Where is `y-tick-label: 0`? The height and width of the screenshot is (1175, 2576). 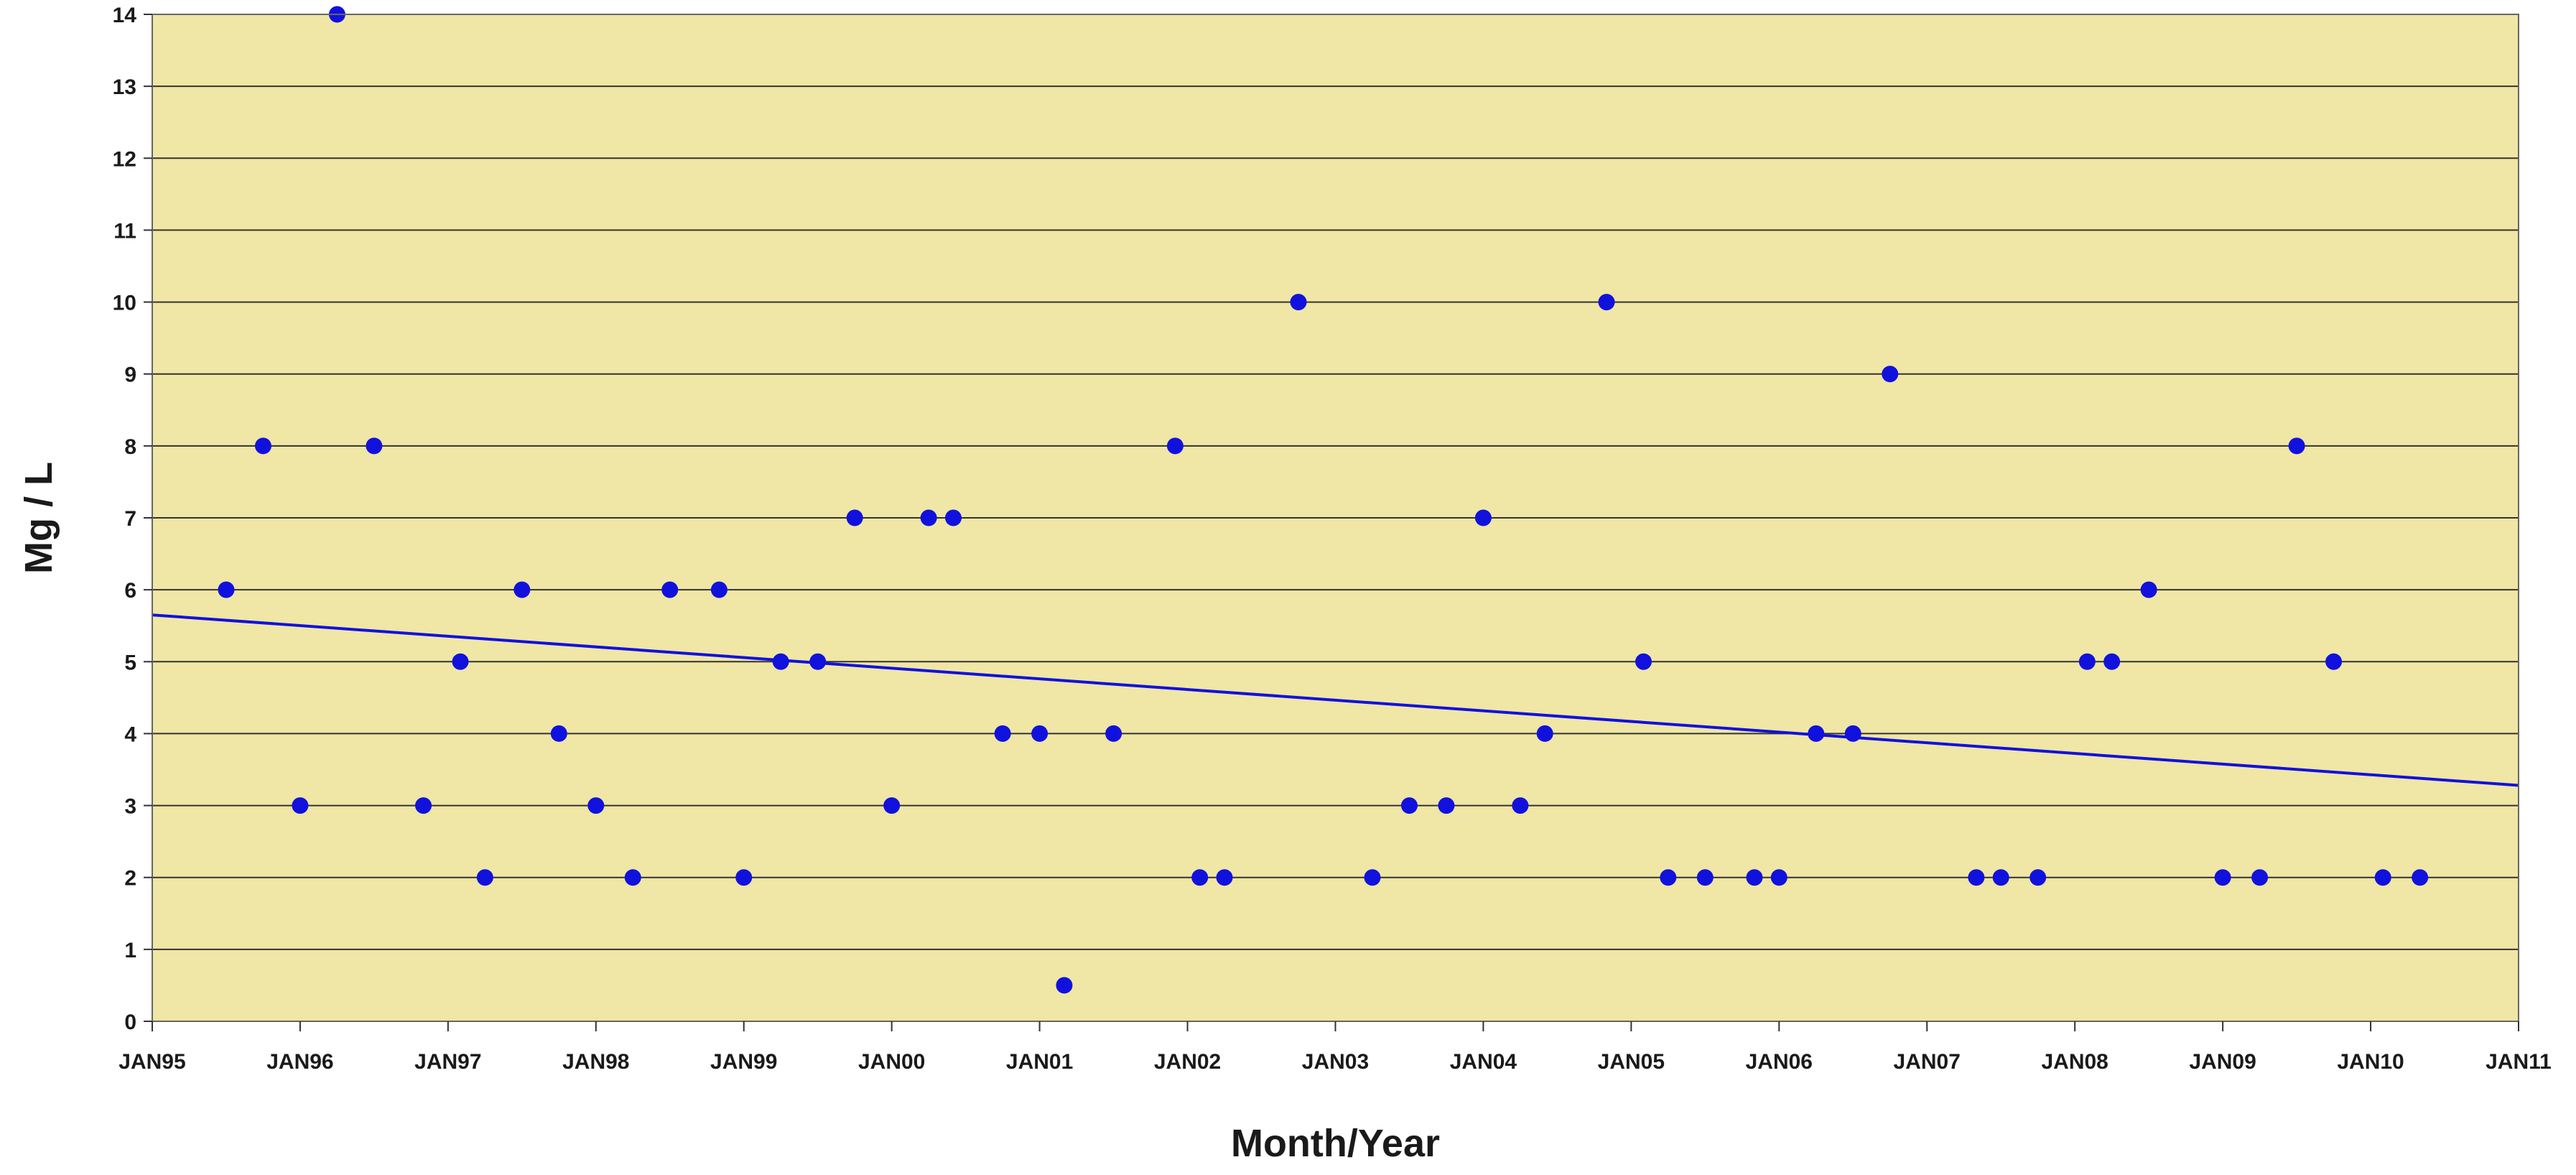
y-tick-label: 0 is located at coordinates (130, 1022).